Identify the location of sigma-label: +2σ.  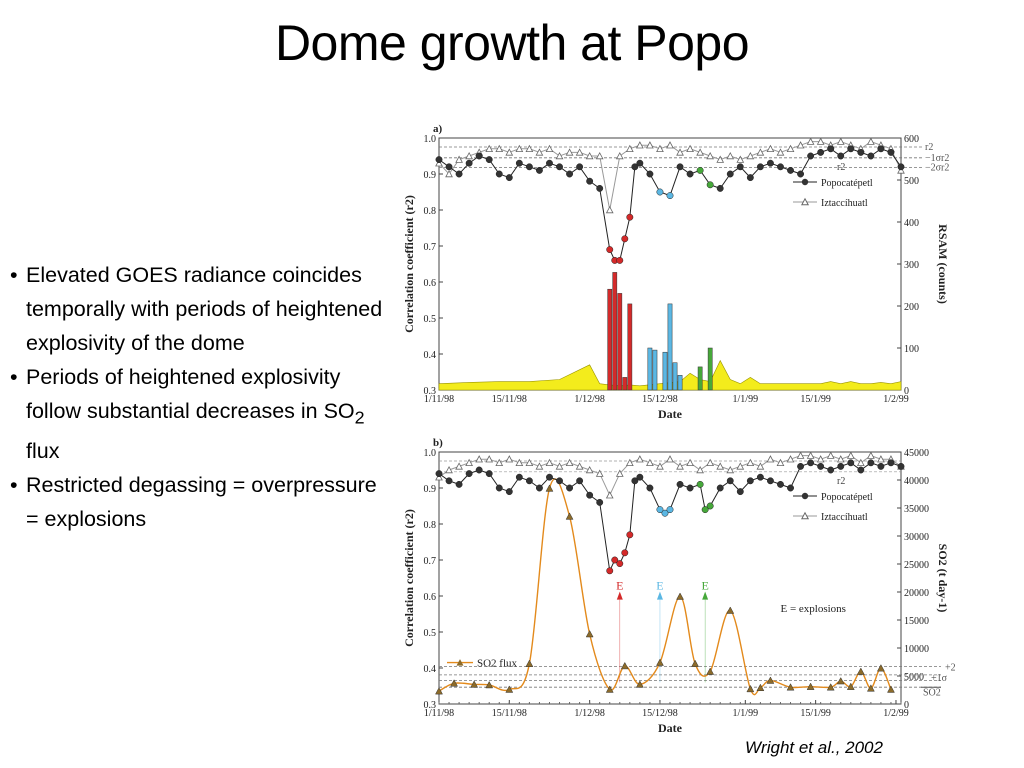
(950, 667).